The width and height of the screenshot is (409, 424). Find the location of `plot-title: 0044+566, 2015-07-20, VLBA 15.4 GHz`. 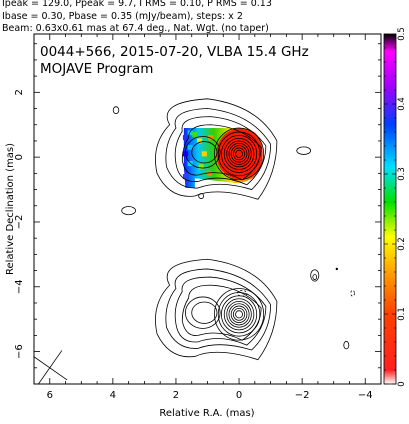

plot-title: 0044+566, 2015-07-20, VLBA 15.4 GHz is located at coordinates (174, 52).